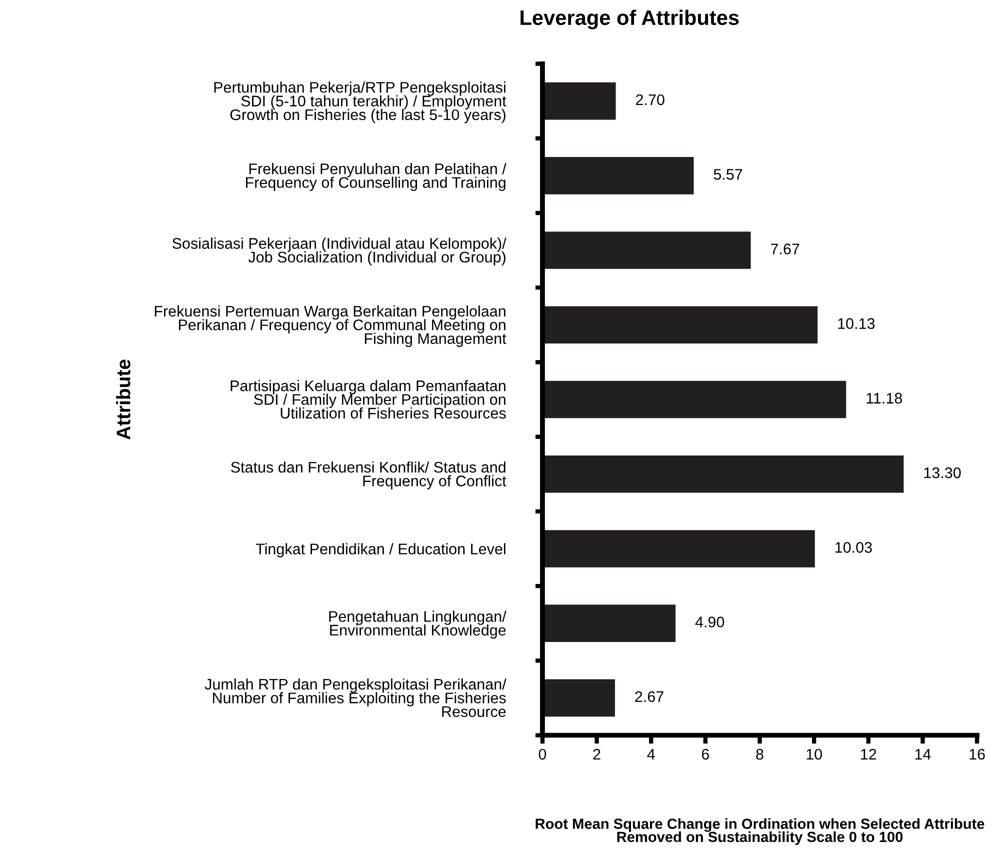 The image size is (999, 850). Describe the element at coordinates (368, 399) in the screenshot. I see `y-tick-label: Partisipasi Keluarga dalam Pemanfaatan SDI / Family Member Participation on Utilization of Fisheries Resources` at that location.